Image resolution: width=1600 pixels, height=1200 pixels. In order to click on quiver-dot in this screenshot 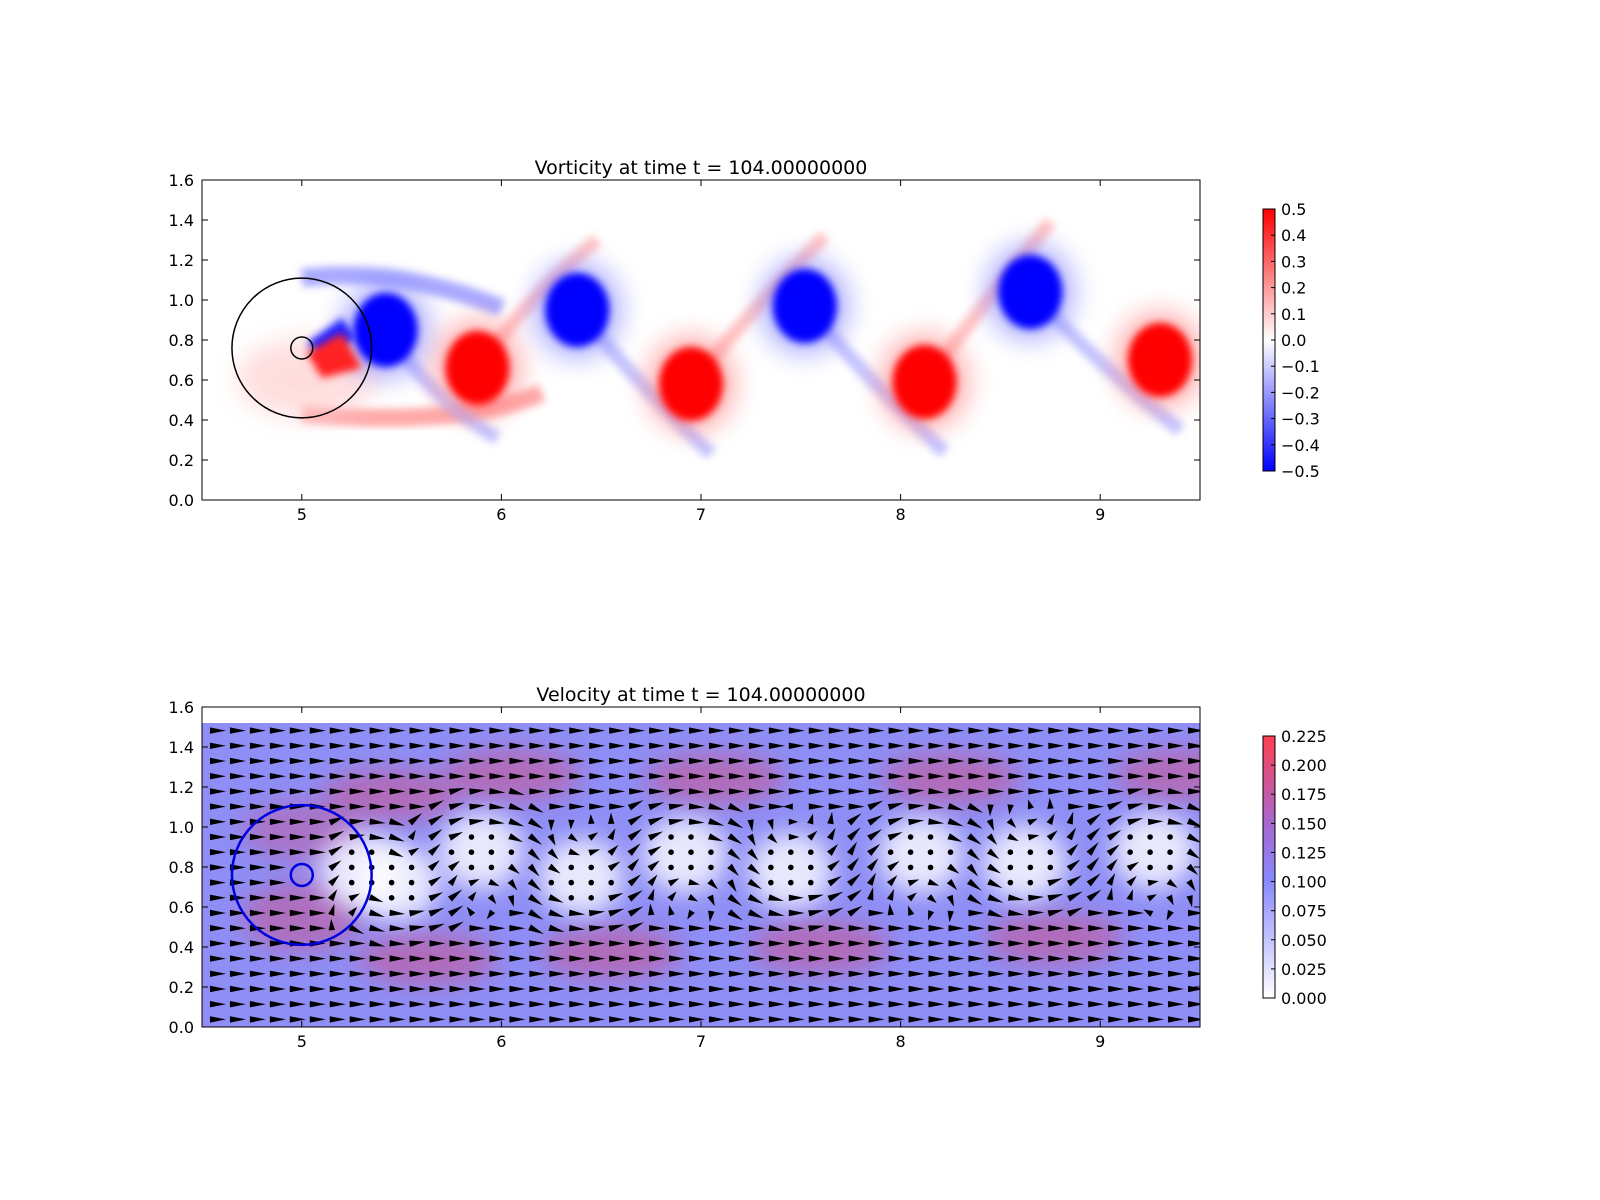, I will do `click(810, 882)`.